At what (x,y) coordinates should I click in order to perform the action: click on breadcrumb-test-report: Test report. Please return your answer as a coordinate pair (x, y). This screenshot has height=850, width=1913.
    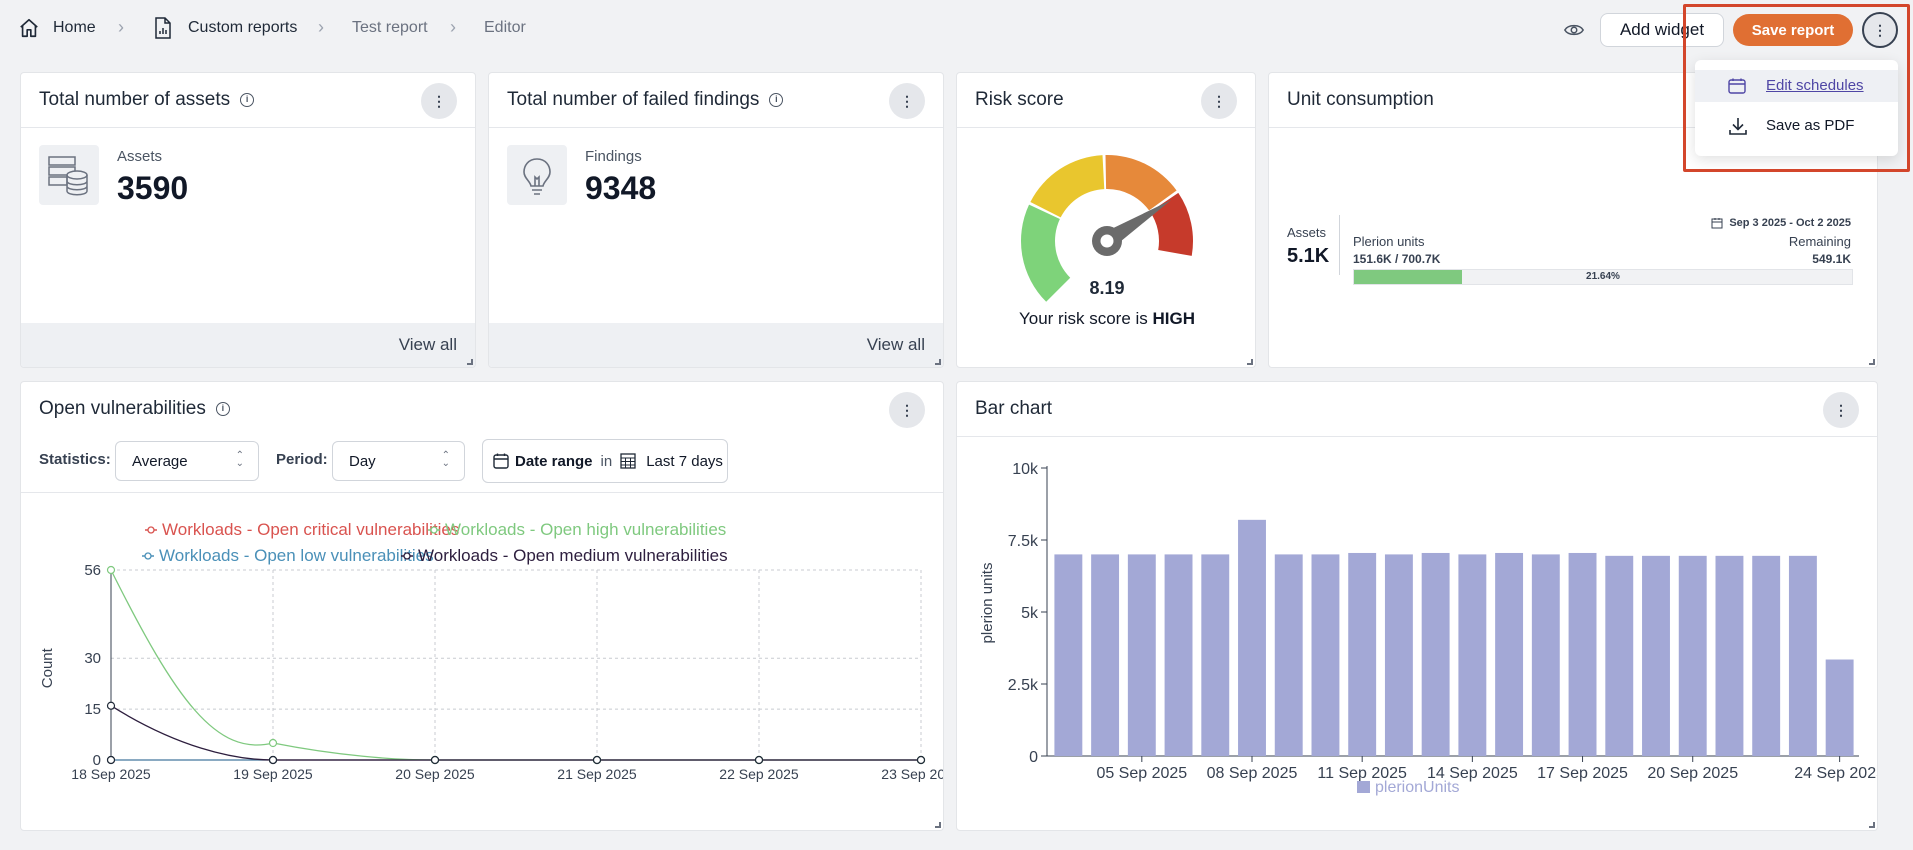
    Looking at the image, I should click on (390, 27).